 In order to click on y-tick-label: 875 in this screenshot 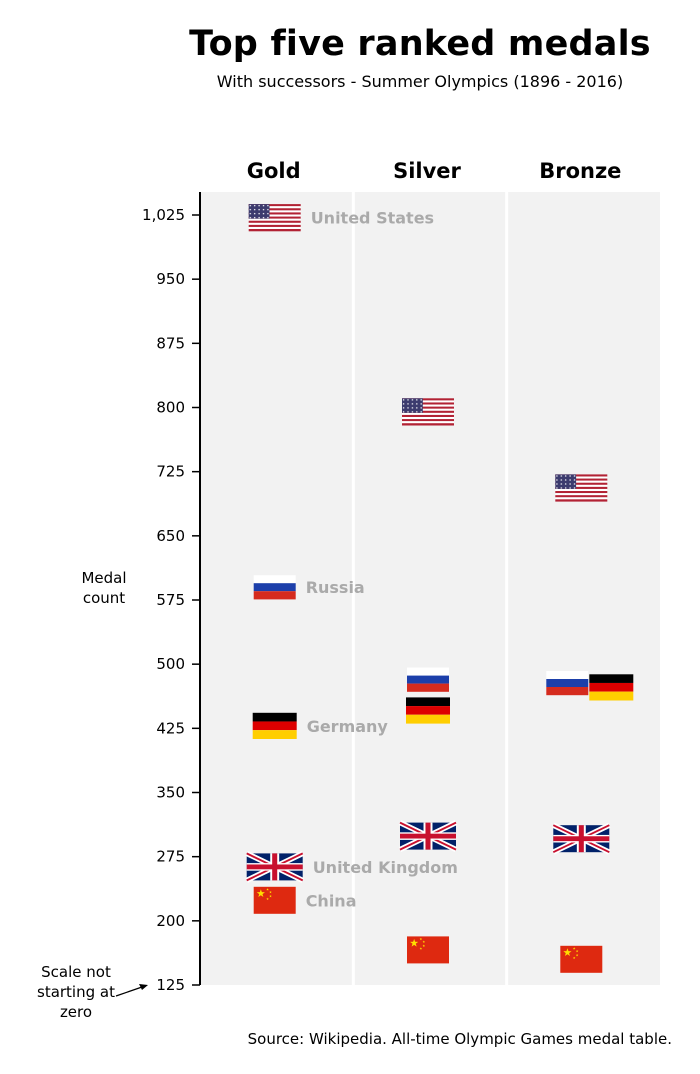, I will do `click(170, 343)`.